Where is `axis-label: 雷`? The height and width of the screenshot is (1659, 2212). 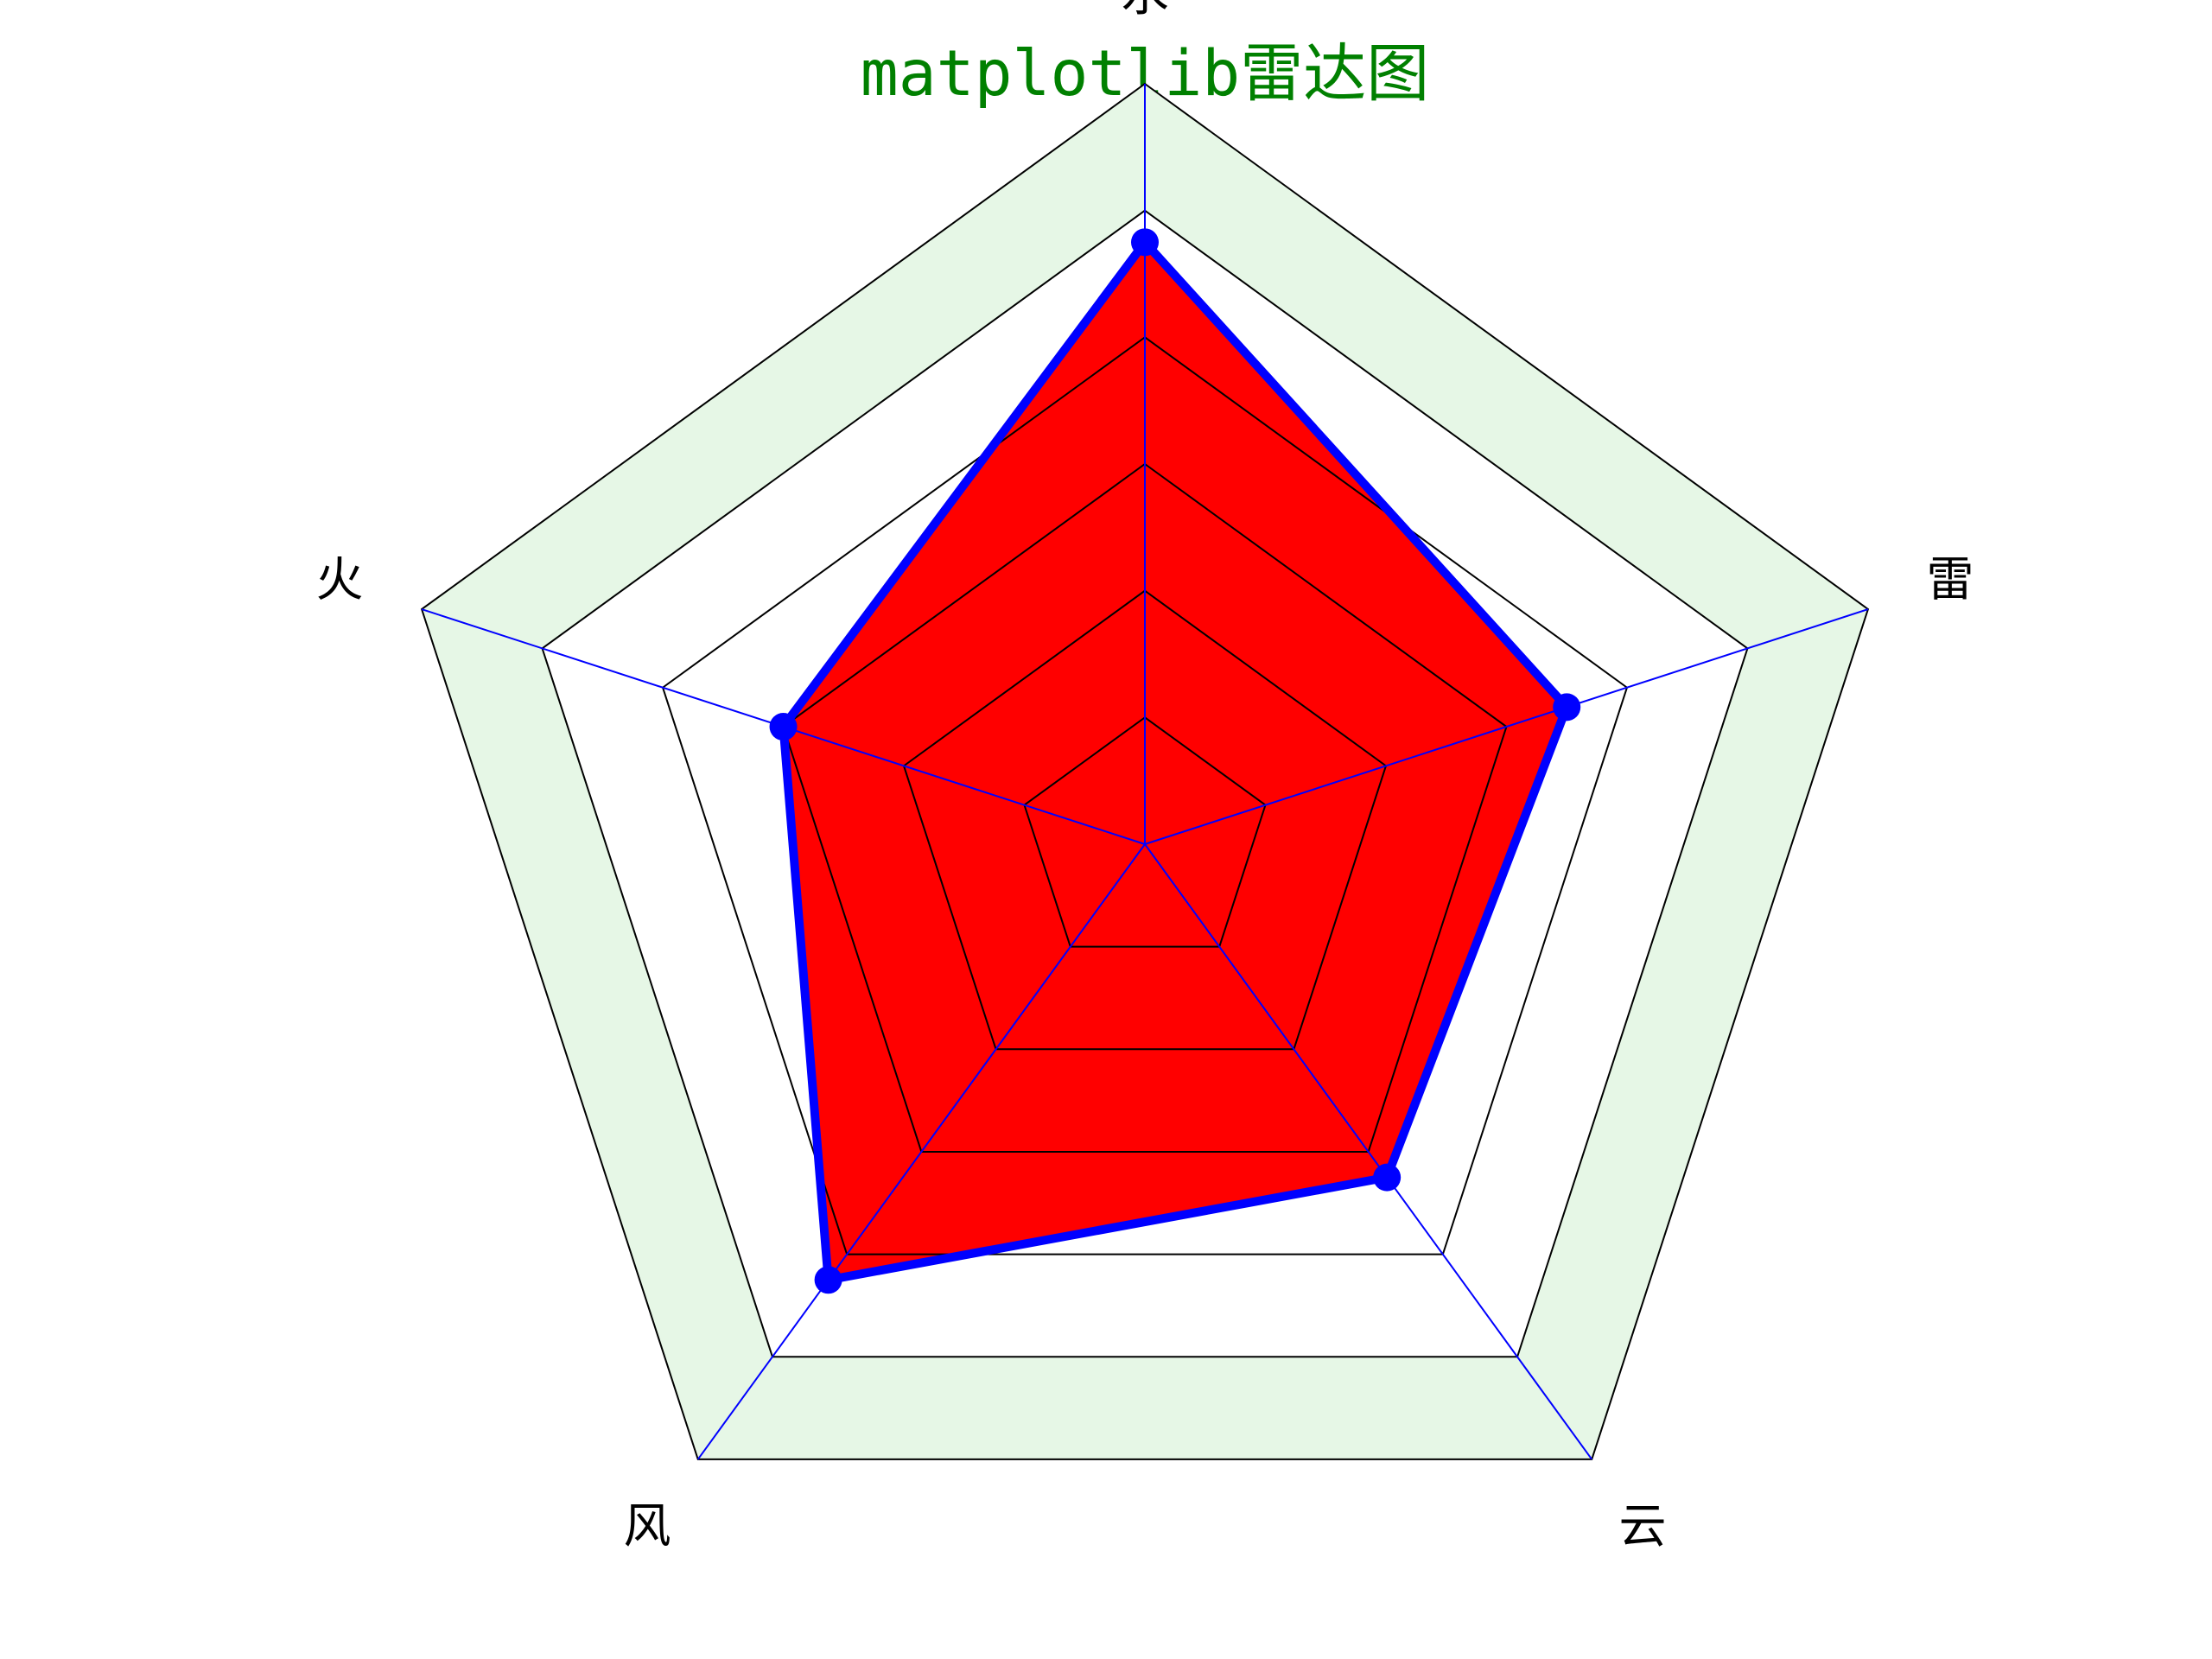 axis-label: 雷 is located at coordinates (1951, 579).